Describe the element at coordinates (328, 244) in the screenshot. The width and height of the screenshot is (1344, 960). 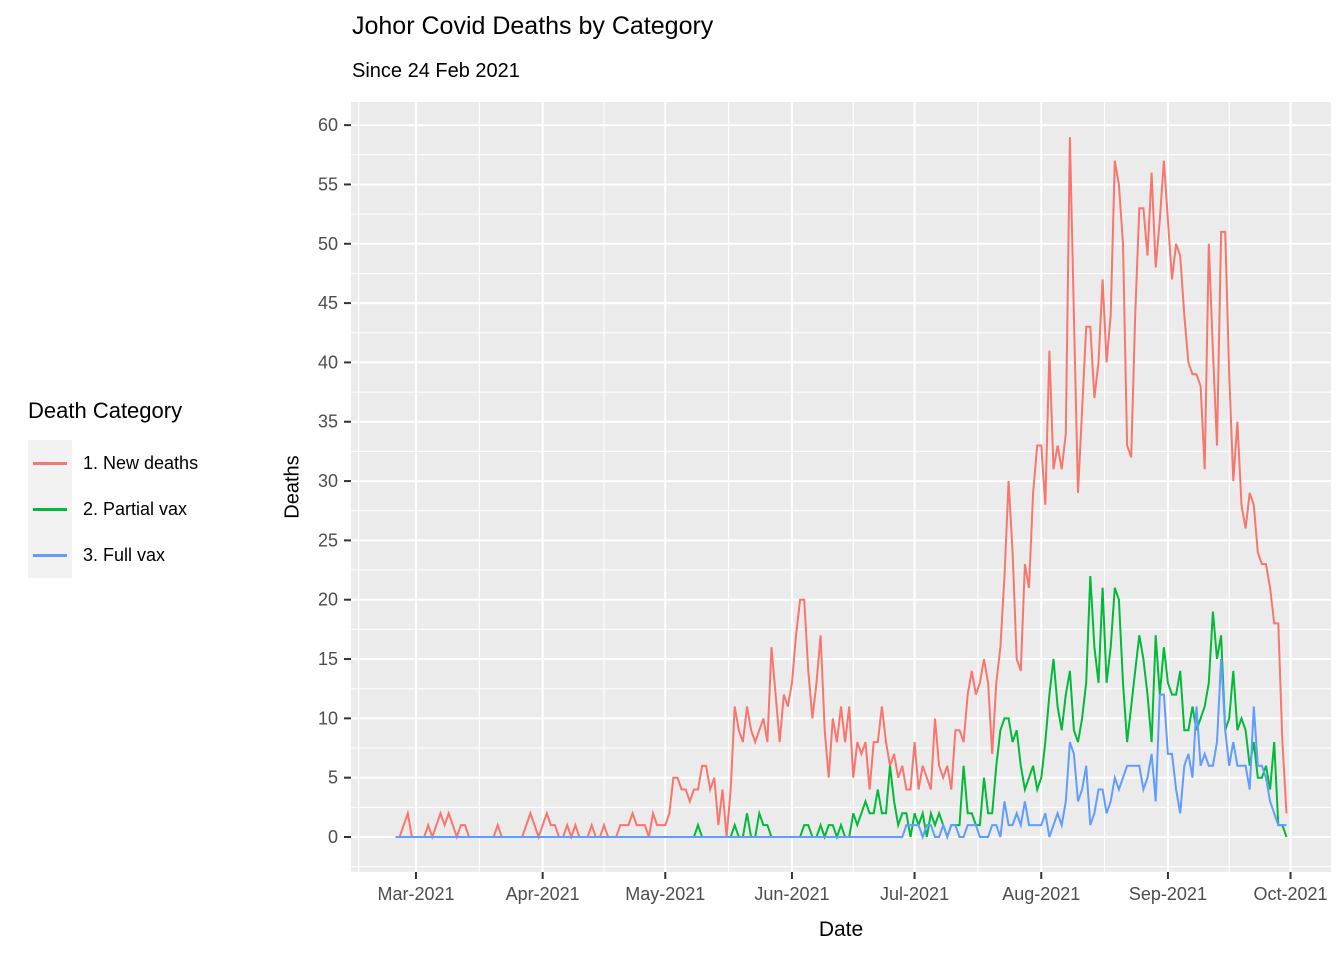
I see `y-tick-label: 50` at that location.